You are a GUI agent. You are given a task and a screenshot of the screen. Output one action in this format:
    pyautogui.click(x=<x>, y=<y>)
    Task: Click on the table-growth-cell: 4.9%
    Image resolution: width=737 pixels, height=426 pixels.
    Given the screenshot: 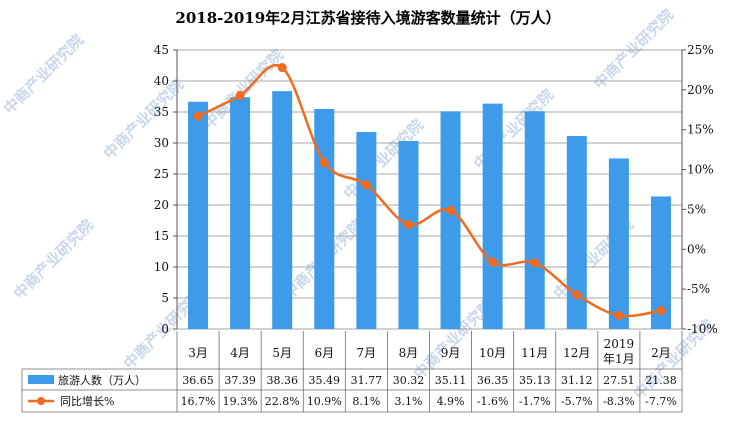 What is the action you would take?
    pyautogui.click(x=451, y=401)
    